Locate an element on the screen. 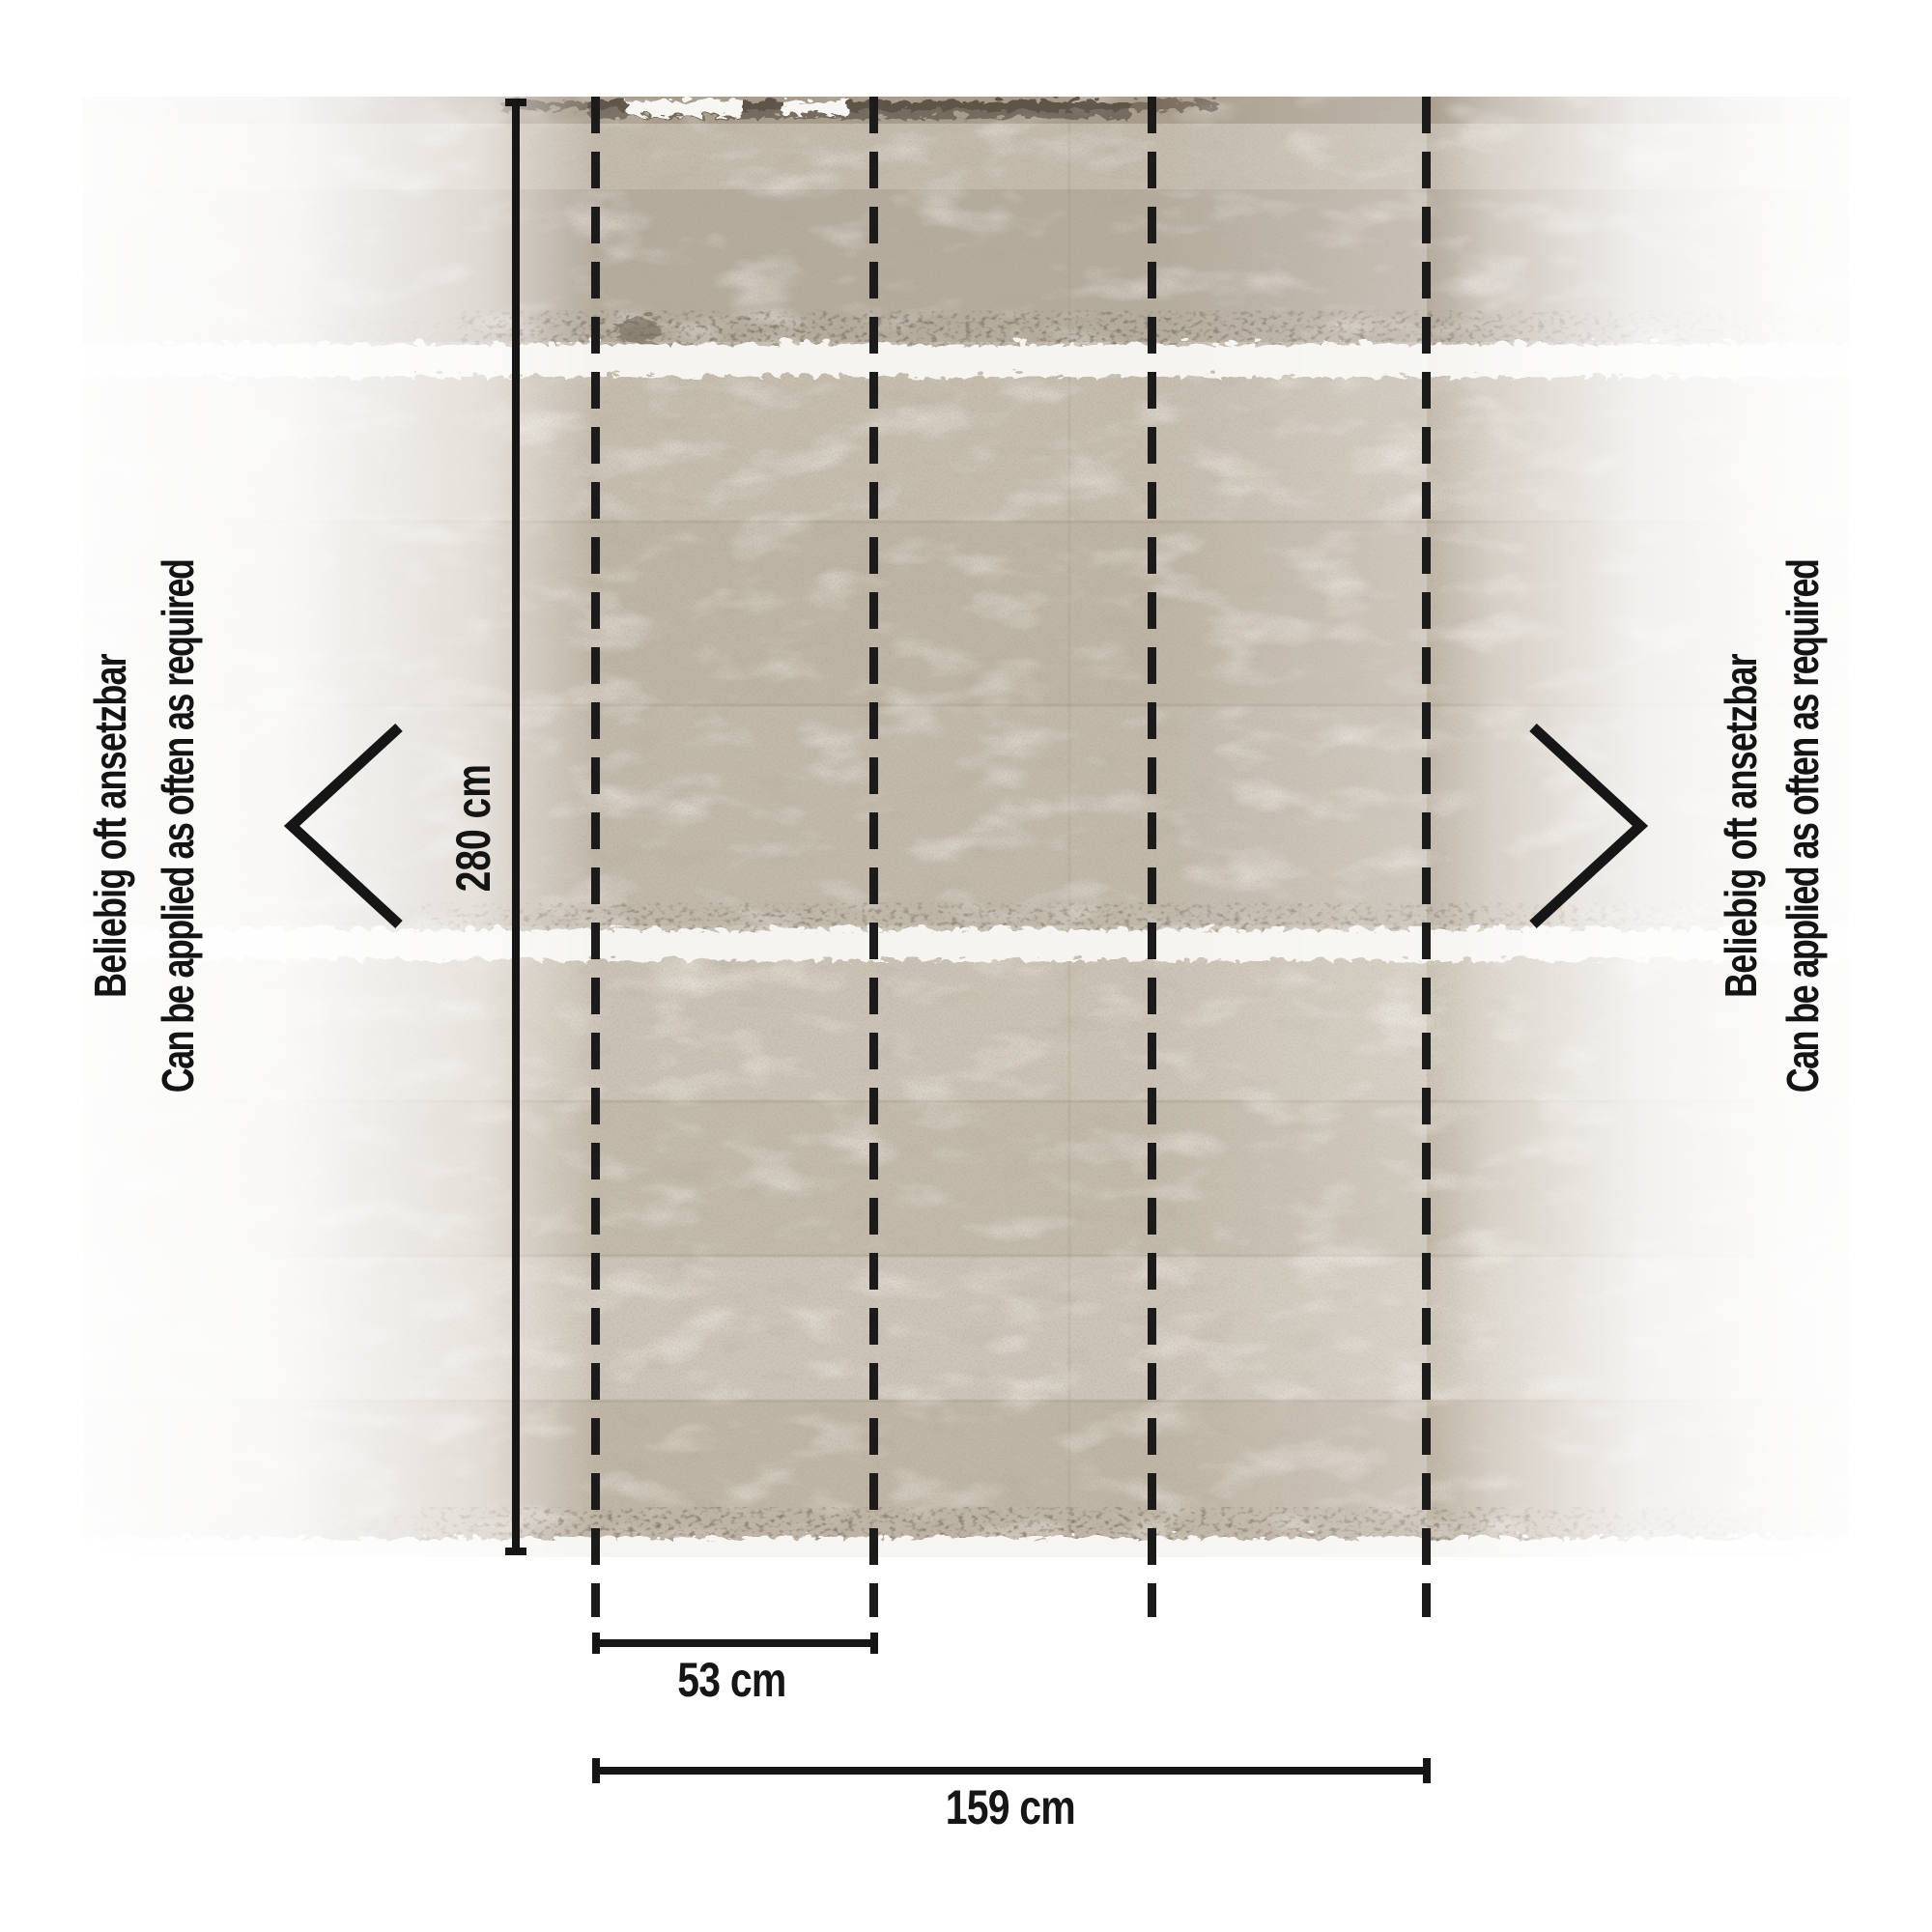 The width and height of the screenshot is (1932, 1932). height-measure-bottom-cap is located at coordinates (515, 1551).